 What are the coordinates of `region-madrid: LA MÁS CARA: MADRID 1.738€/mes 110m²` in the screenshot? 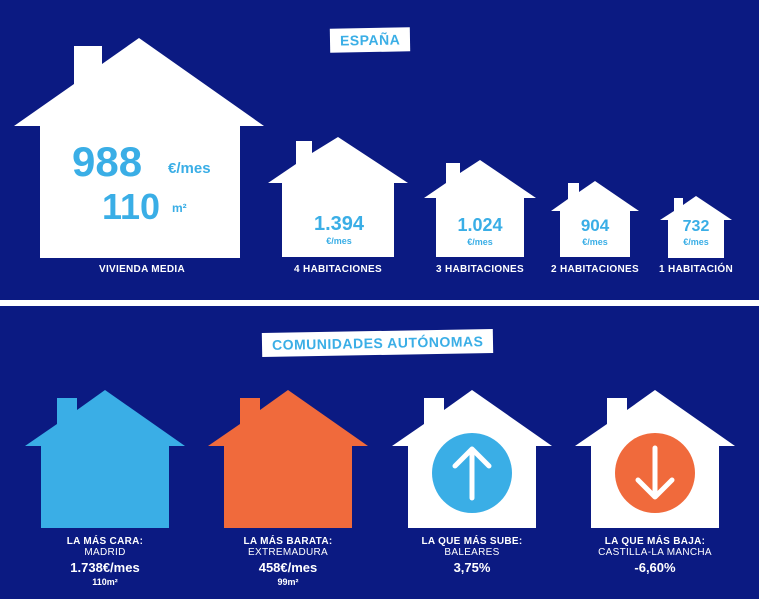 It's located at (105, 561).